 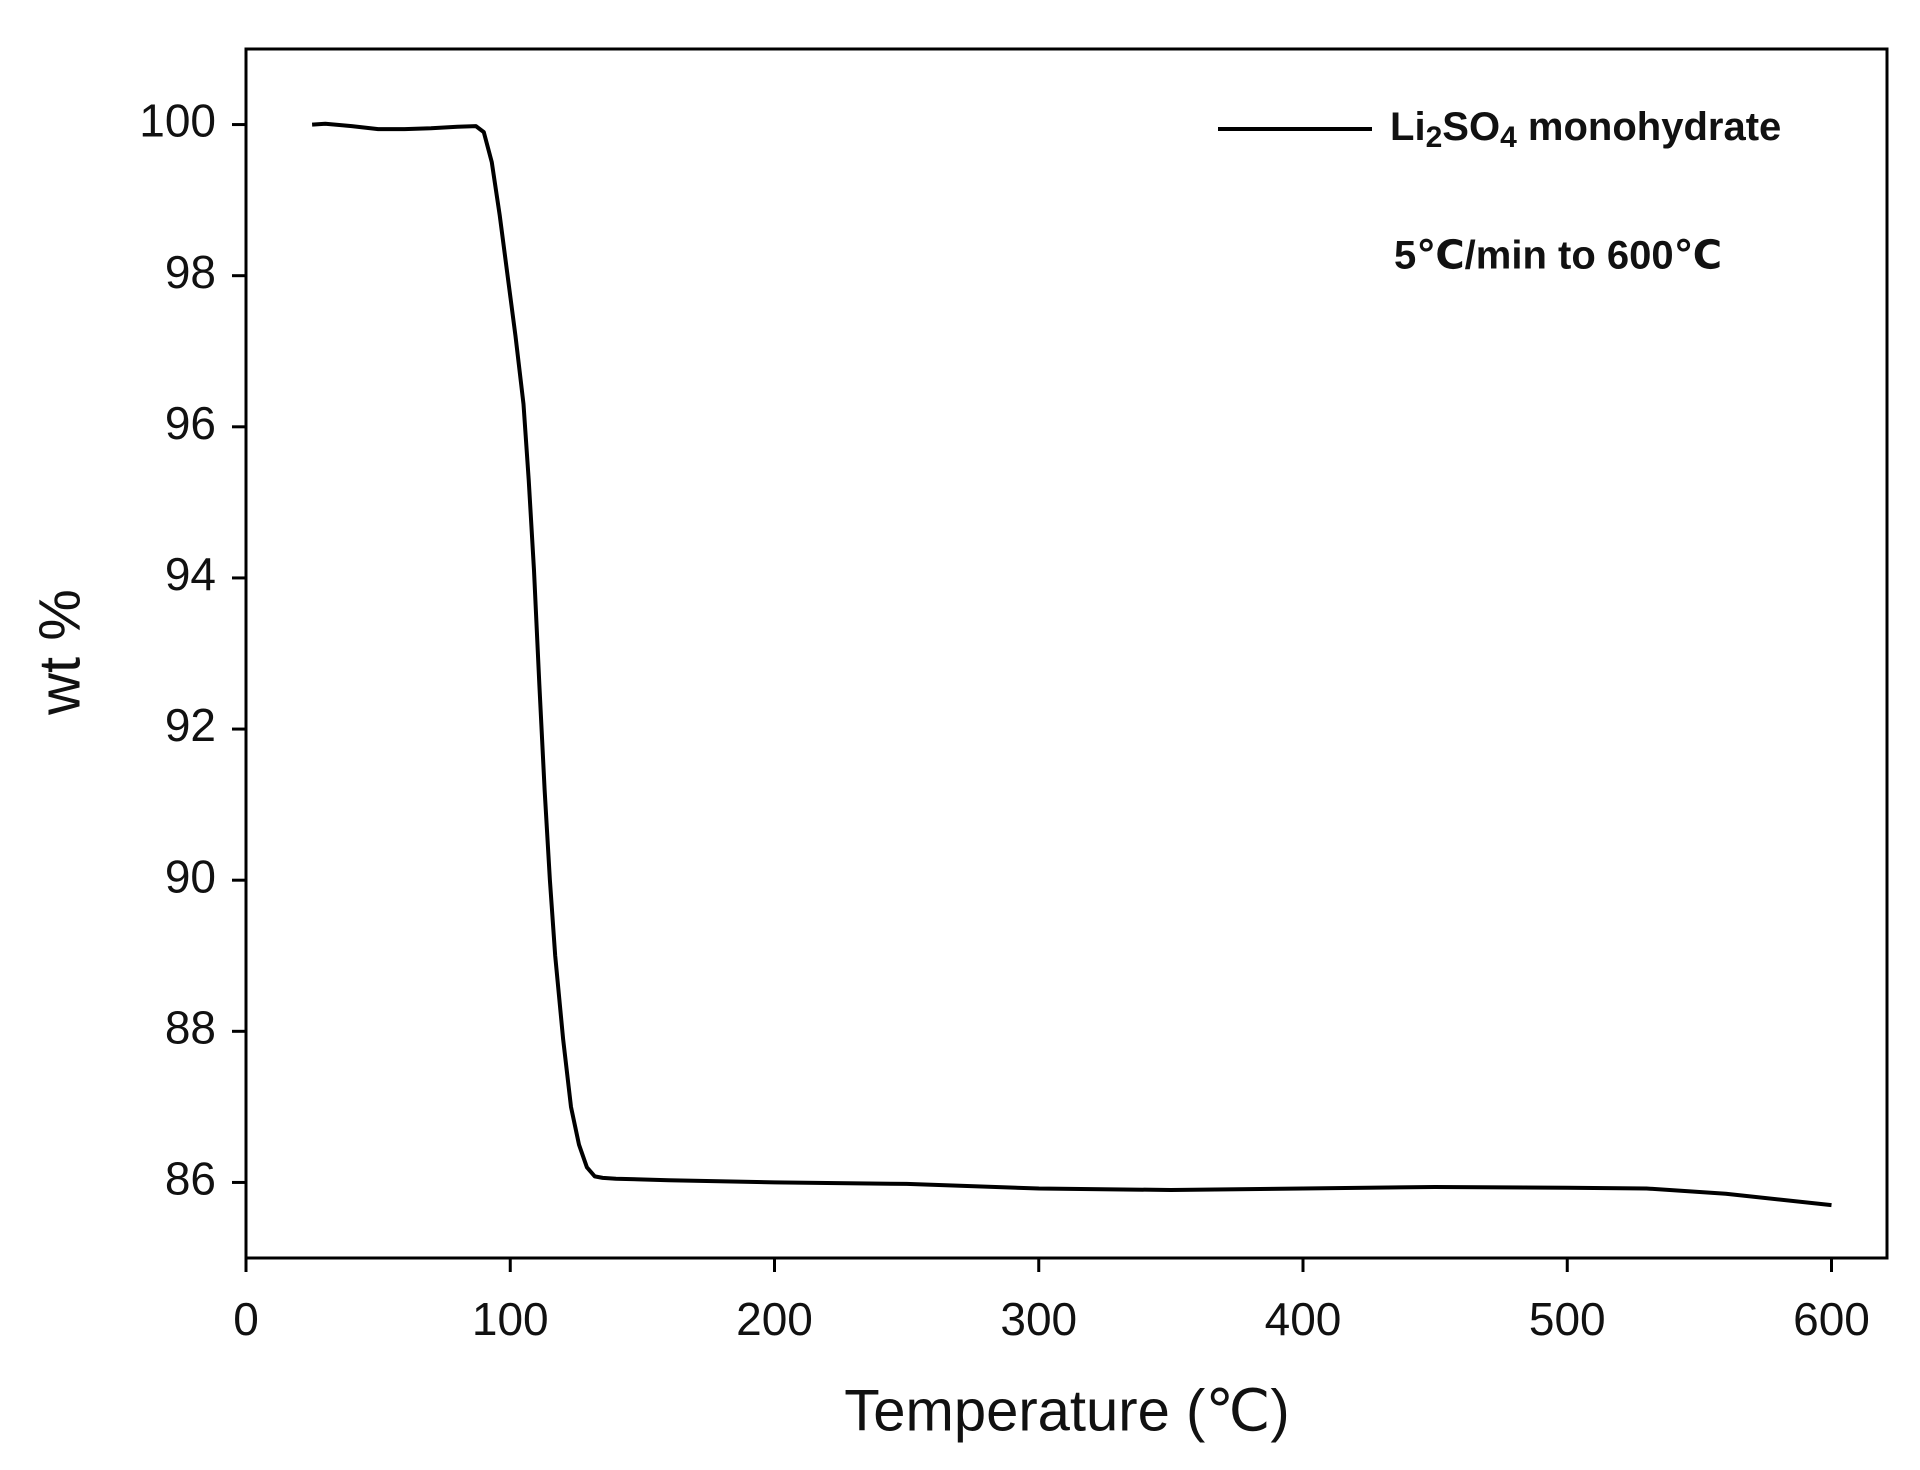 I want to click on y-tick-label: 88, so click(x=190, y=1027).